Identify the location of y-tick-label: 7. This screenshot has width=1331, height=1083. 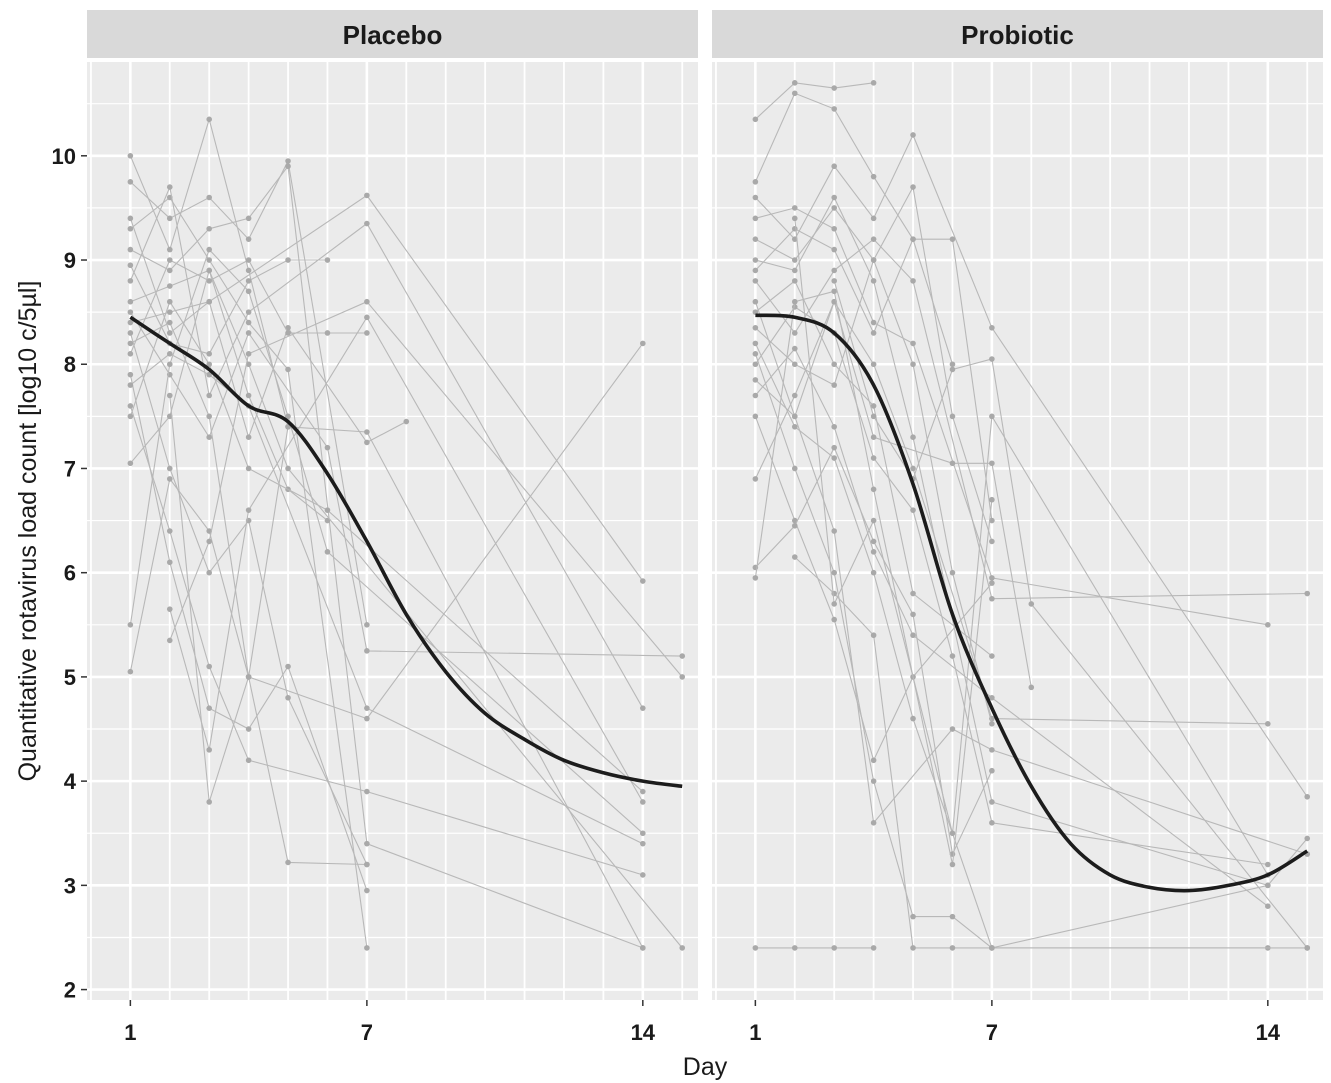
(70, 468).